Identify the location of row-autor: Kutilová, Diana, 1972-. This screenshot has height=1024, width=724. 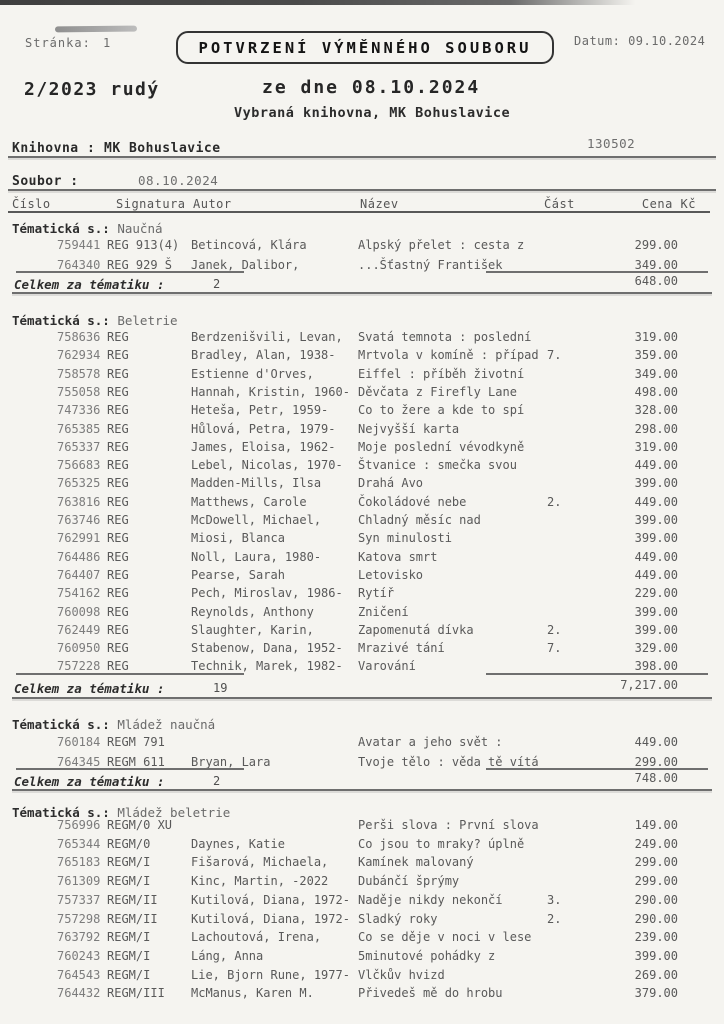
(270, 918).